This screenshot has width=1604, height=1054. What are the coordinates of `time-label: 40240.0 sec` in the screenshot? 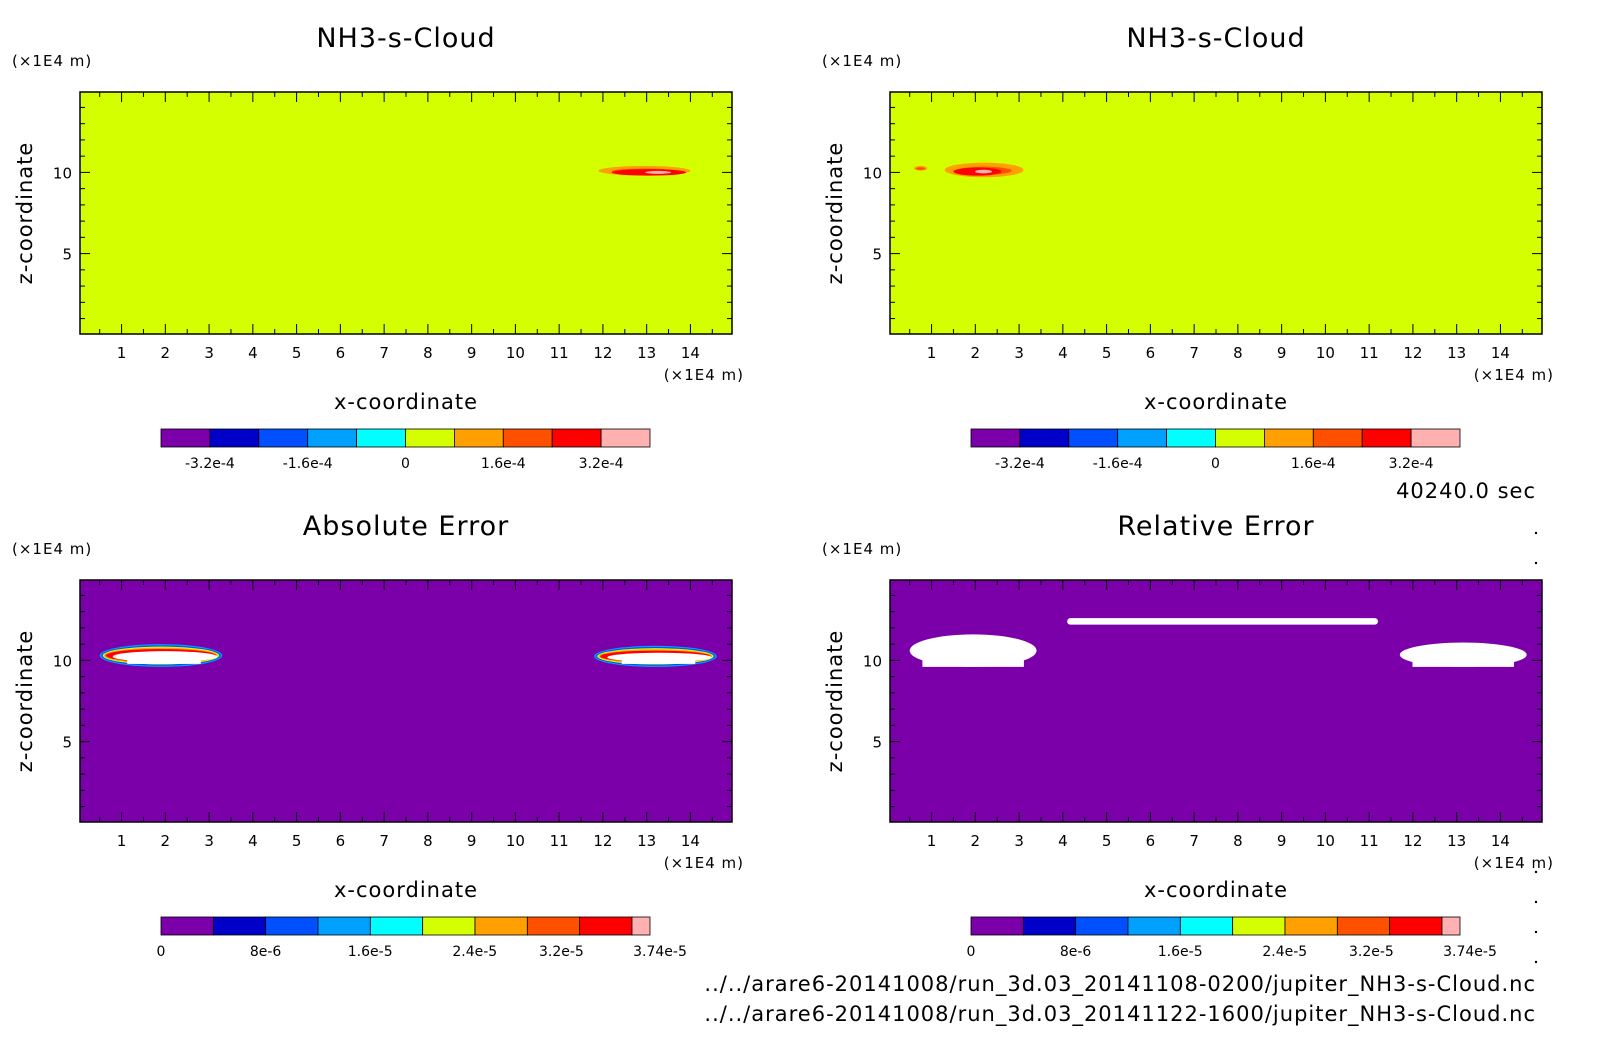 It's located at (1466, 491).